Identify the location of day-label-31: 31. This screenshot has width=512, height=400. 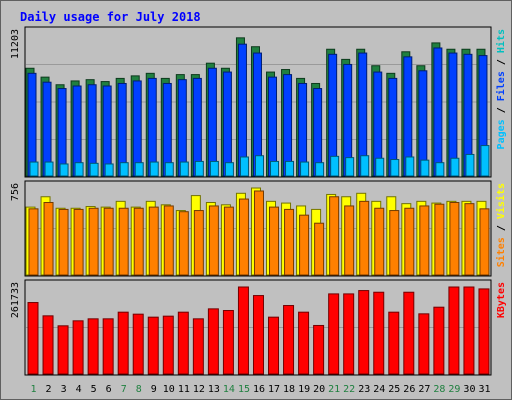
(484, 389).